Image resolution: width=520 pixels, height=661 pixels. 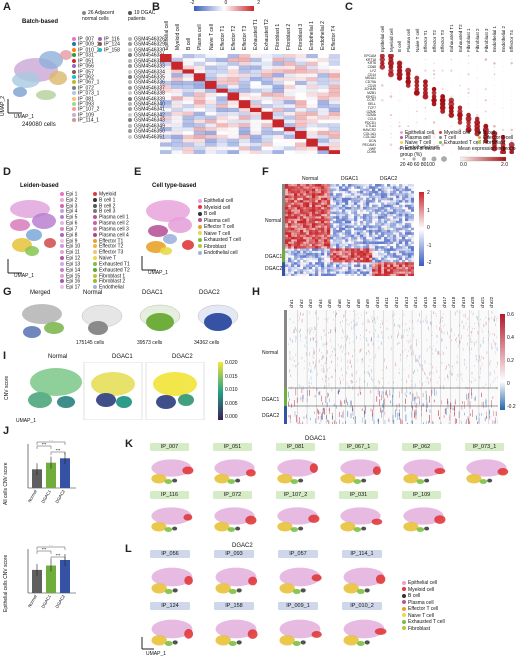 I want to click on chromosome-label: chr7, so click(x=349, y=303).